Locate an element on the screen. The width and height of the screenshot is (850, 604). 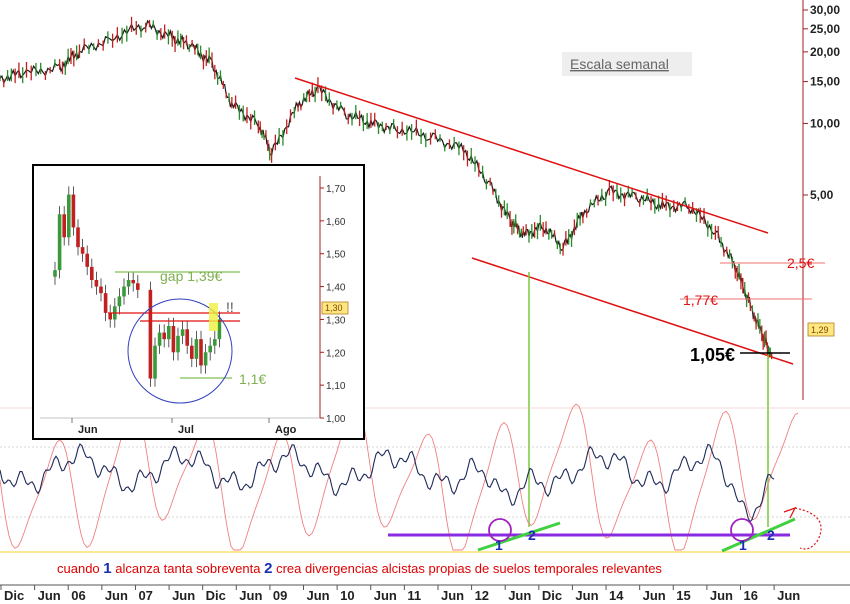
marker-2a: 2 is located at coordinates (532, 535).